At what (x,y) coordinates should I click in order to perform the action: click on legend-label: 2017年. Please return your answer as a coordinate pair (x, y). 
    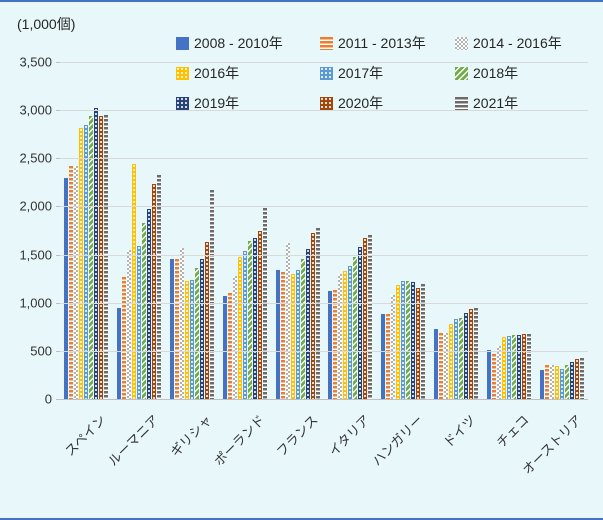
    Looking at the image, I should click on (361, 73).